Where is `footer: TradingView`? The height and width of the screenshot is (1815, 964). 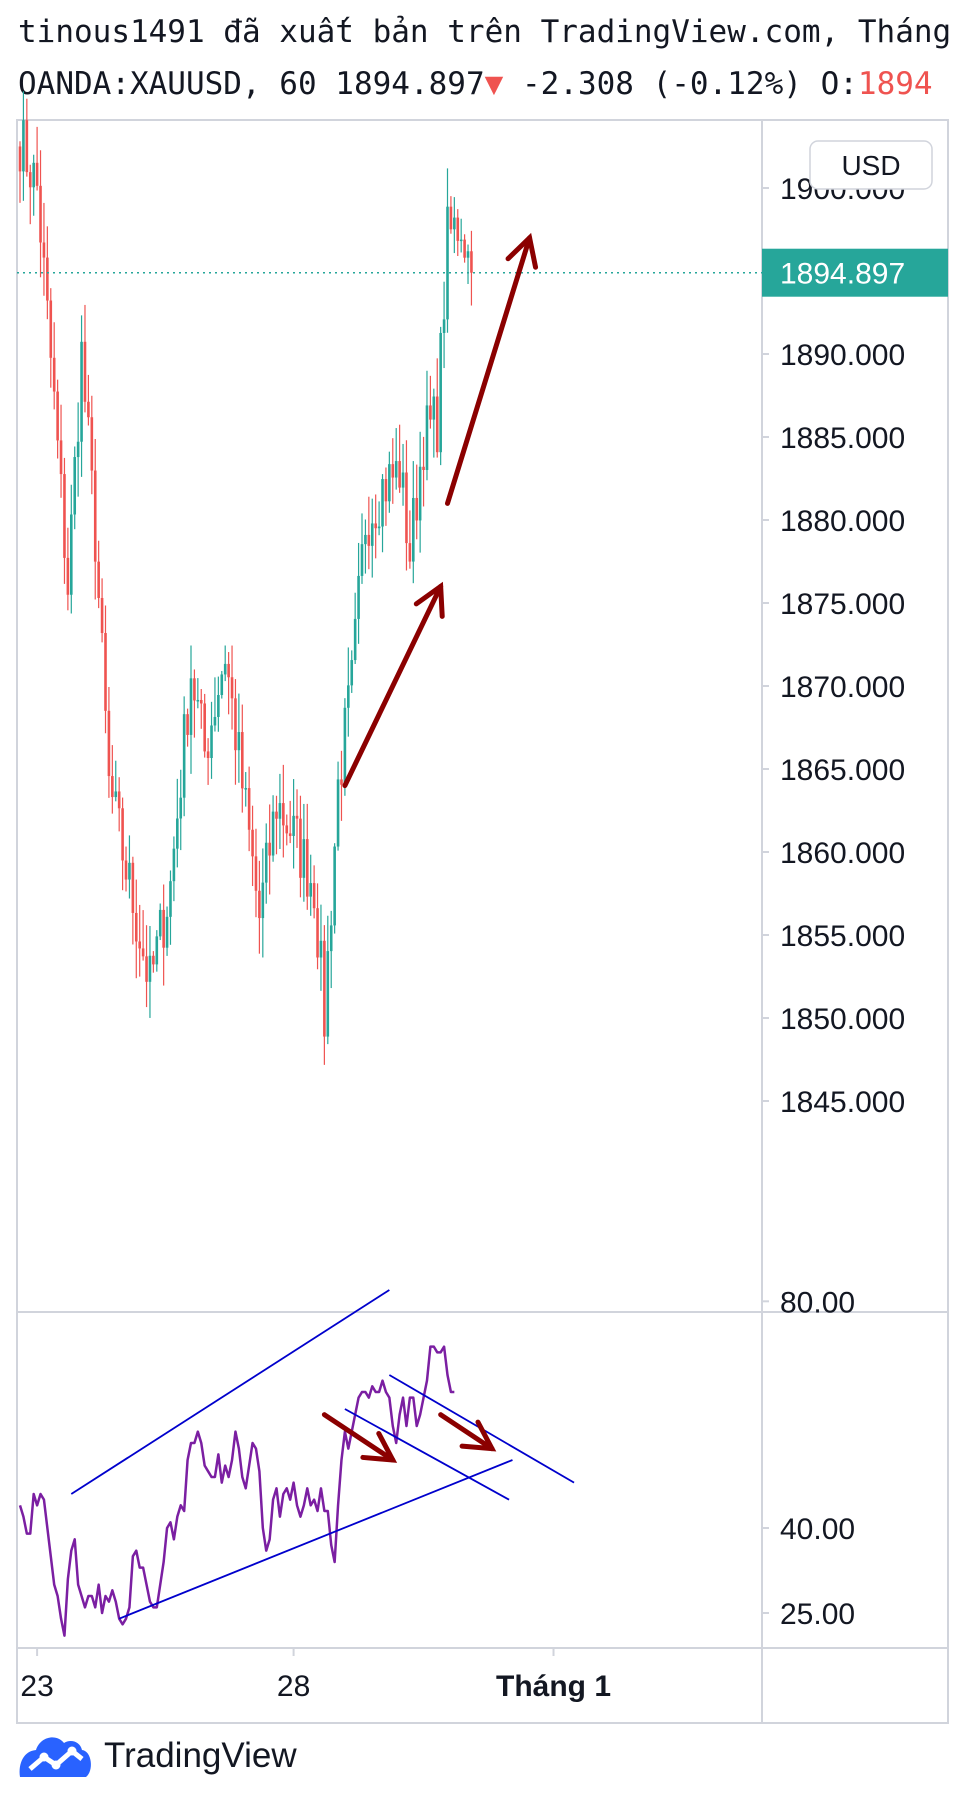 footer: TradingView is located at coordinates (156, 1756).